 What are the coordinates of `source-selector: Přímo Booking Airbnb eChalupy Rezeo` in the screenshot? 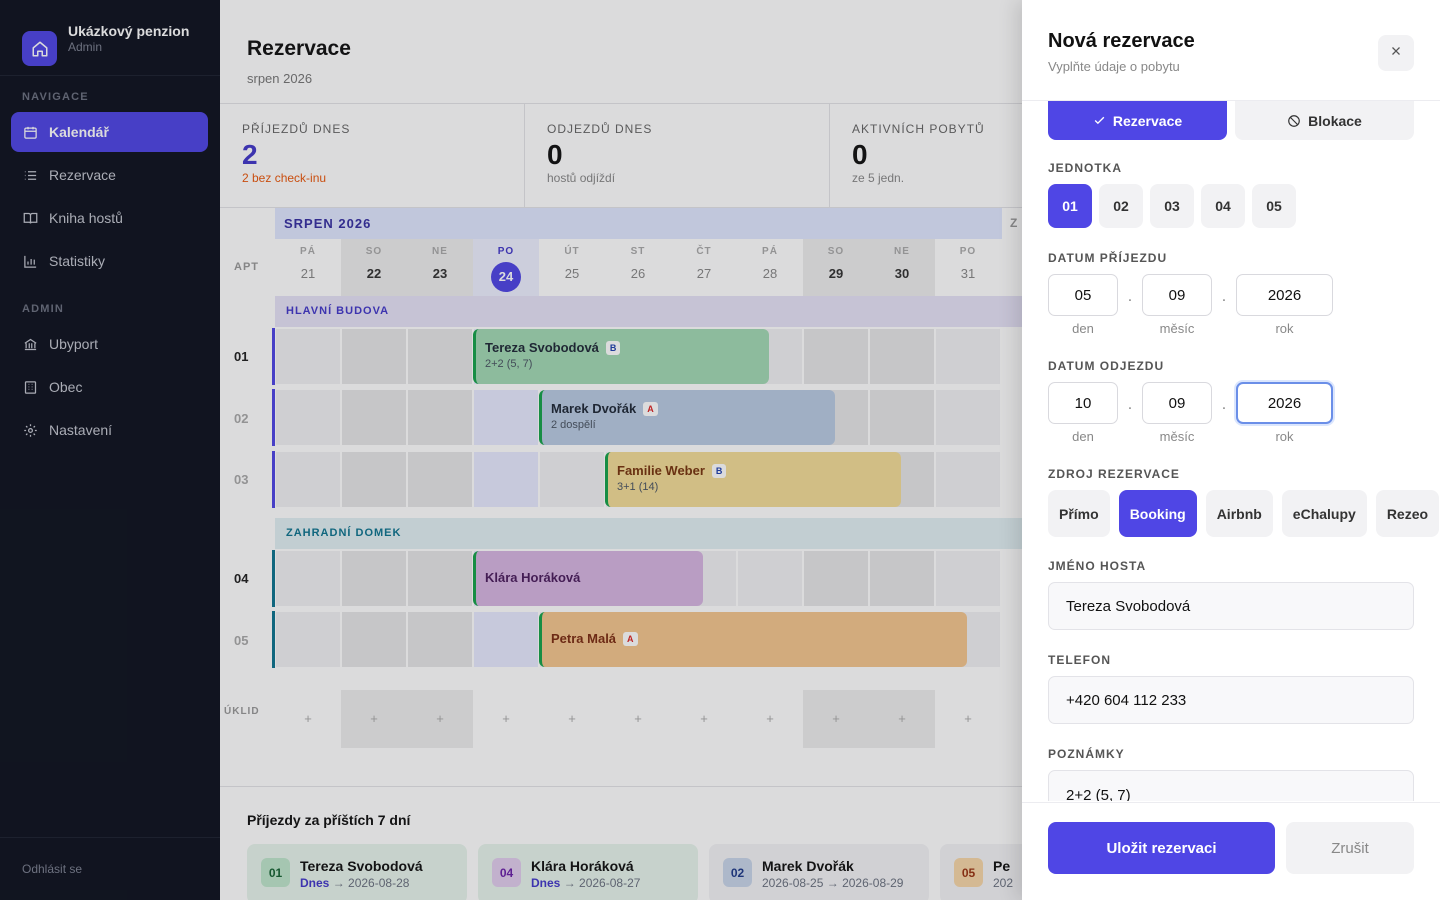 It's located at (1244, 513).